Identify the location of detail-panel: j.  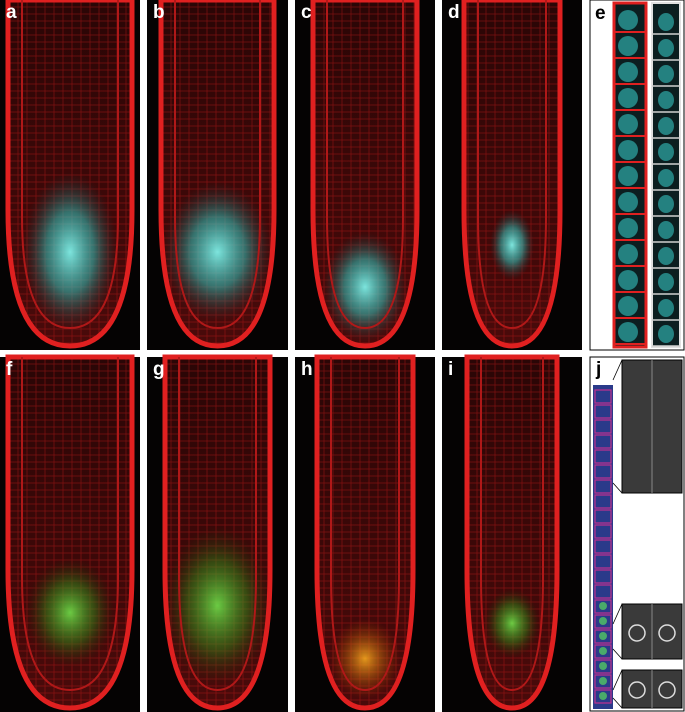
(637, 534).